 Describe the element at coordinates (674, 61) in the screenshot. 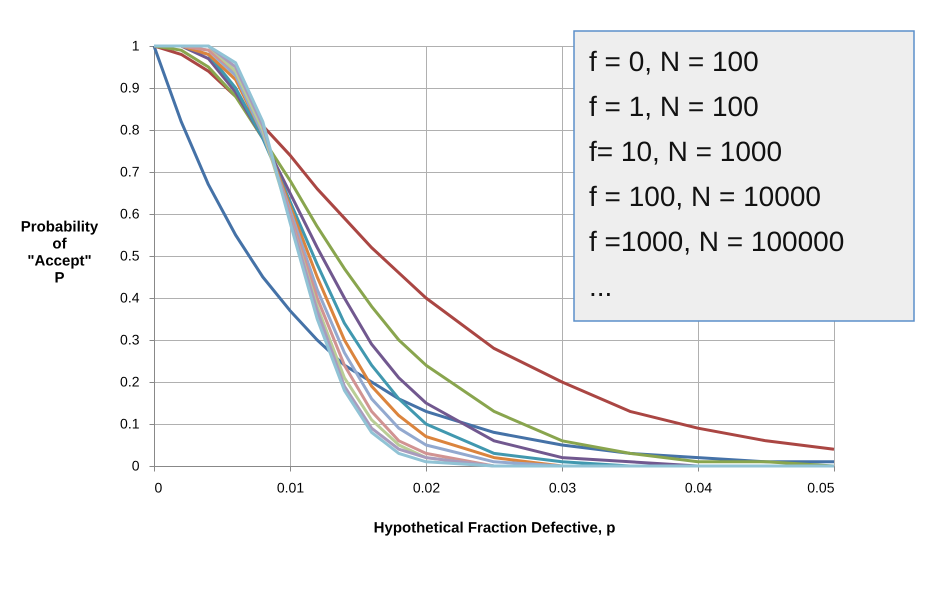

I see `annotation: f = 0, N = 100` at that location.